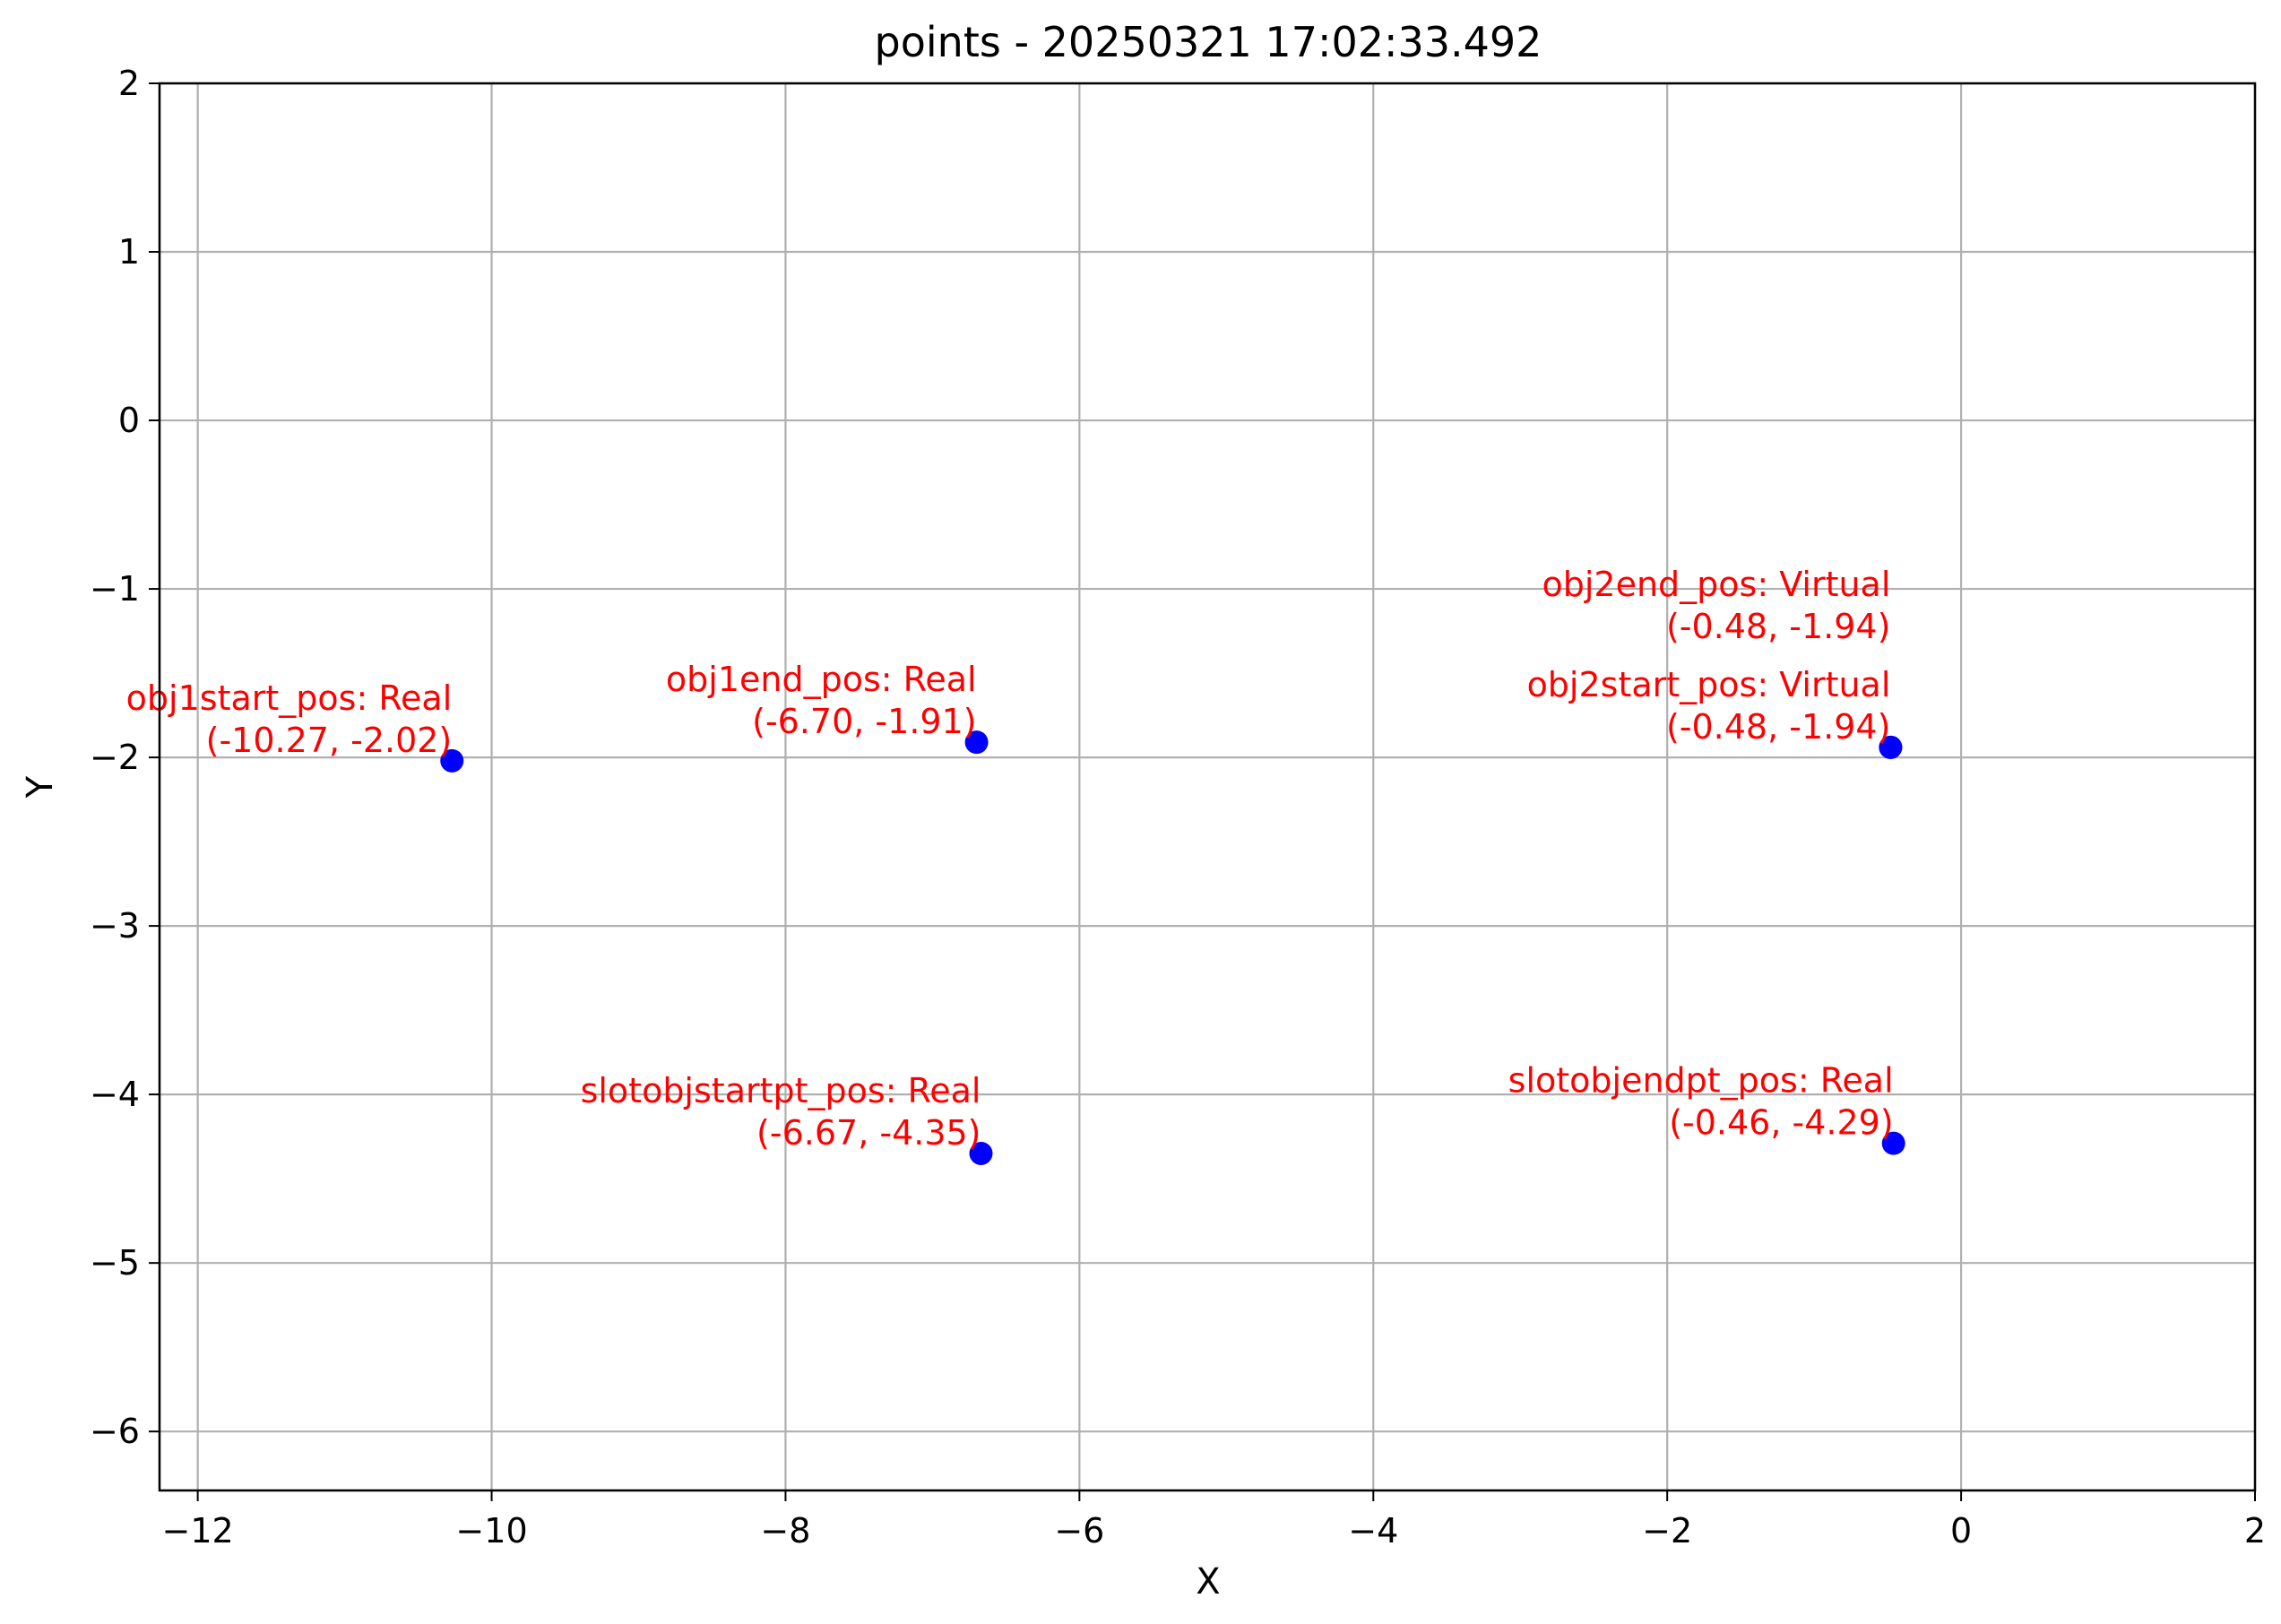  Describe the element at coordinates (1373, 1531) in the screenshot. I see `x-tick-label: −4` at that location.